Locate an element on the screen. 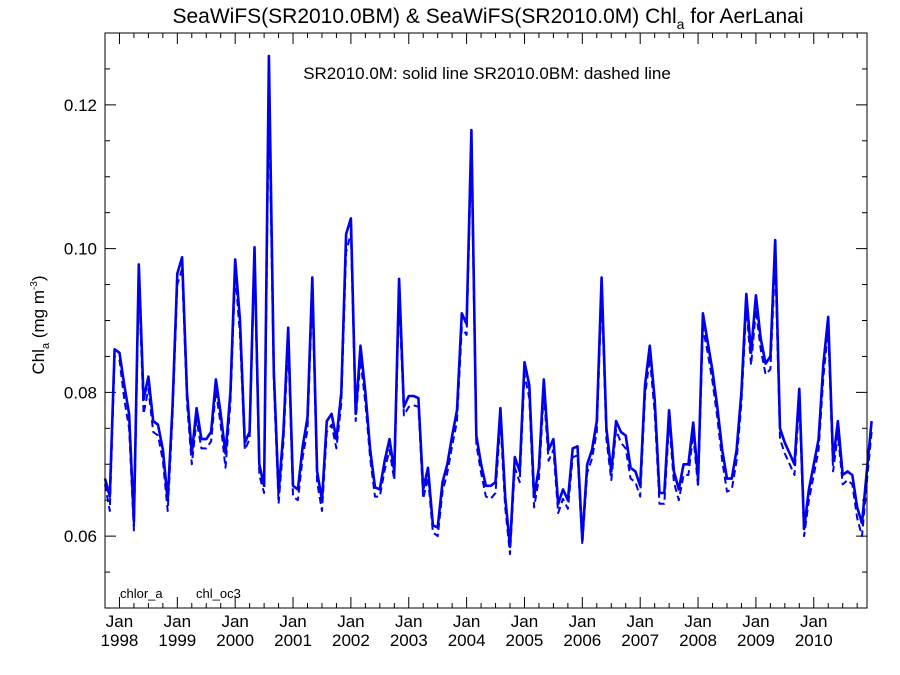 The width and height of the screenshot is (900, 675). y-tick-label: 0.12 is located at coordinates (80, 105).